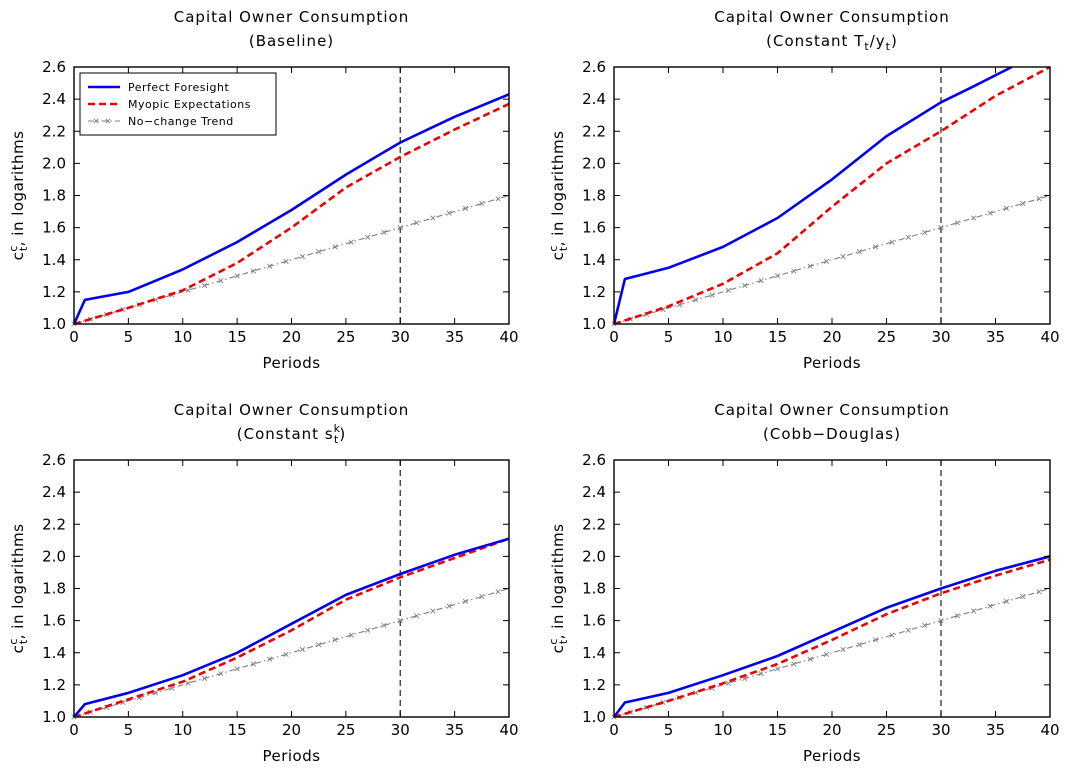 This screenshot has height=769, width=1065. What do you see at coordinates (832, 434) in the screenshot?
I see `chart-subtitle: (Cobb−Douglas)` at bounding box center [832, 434].